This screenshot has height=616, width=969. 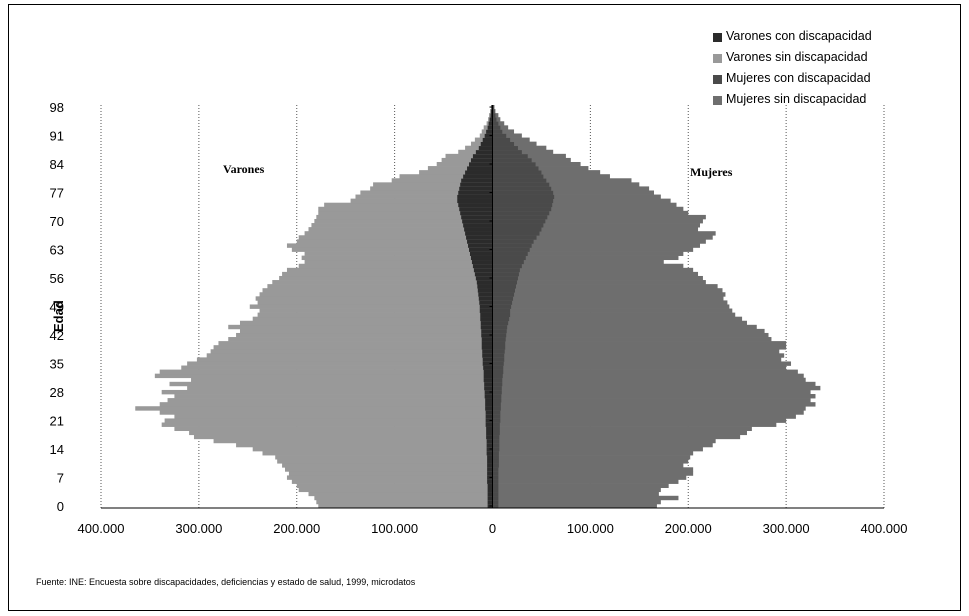 I want to click on y-tick-label-14: 98, so click(x=57, y=107).